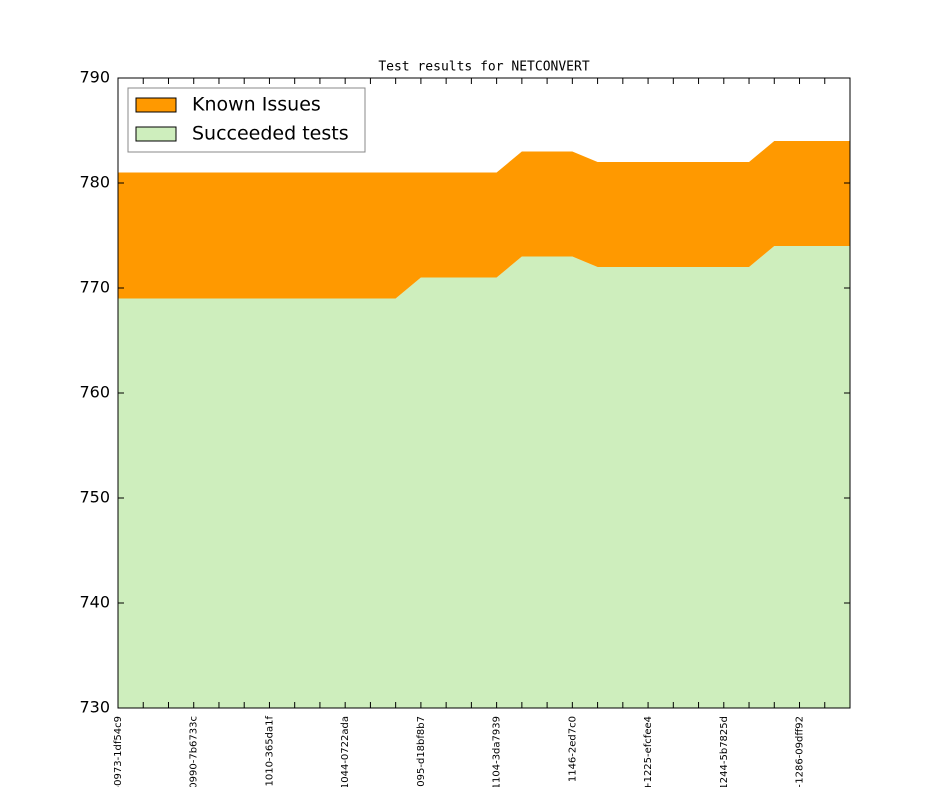  Describe the element at coordinates (94, 77) in the screenshot. I see `y-tick-label: 790` at that location.